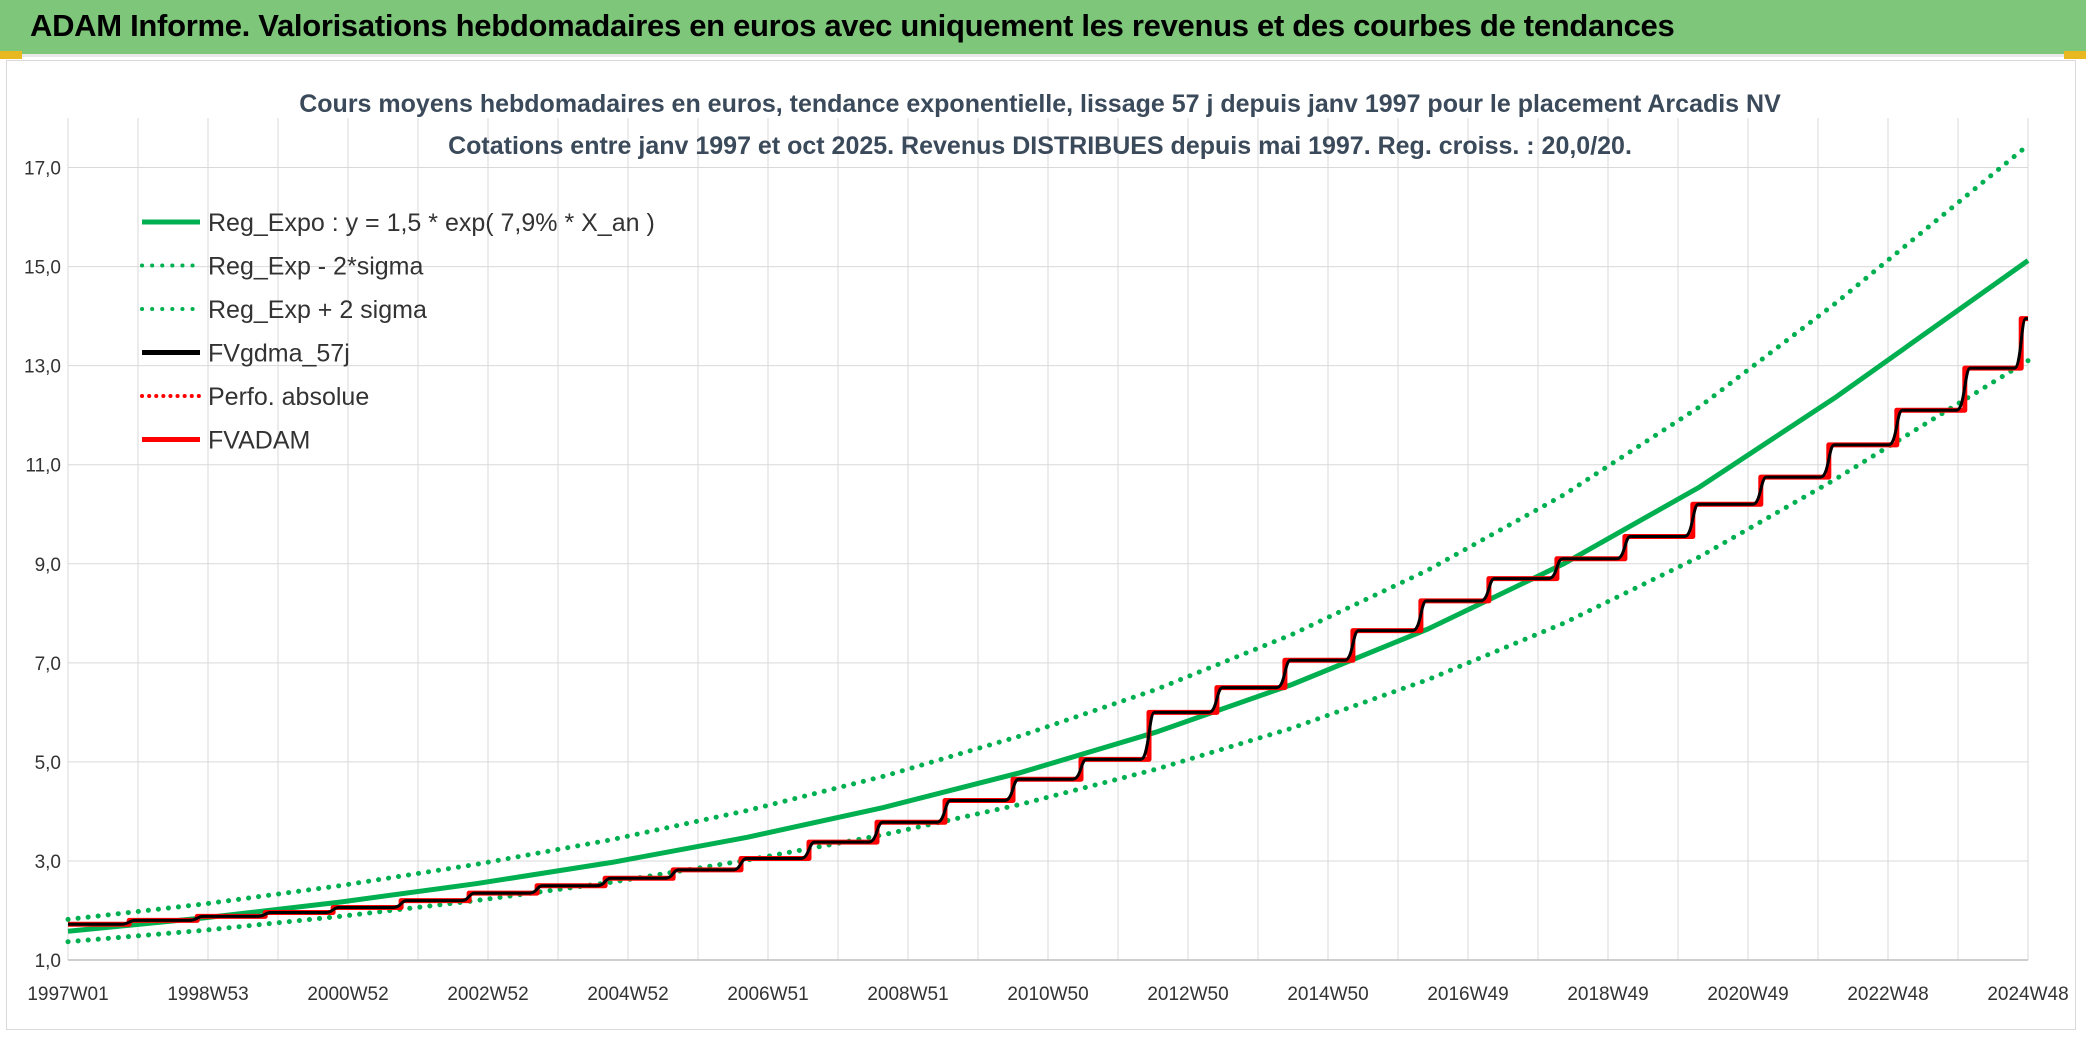 Image resolution: width=2086 pixels, height=1037 pixels. Describe the element at coordinates (207, 994) in the screenshot. I see `x-tick-label: 1998W53` at that location.